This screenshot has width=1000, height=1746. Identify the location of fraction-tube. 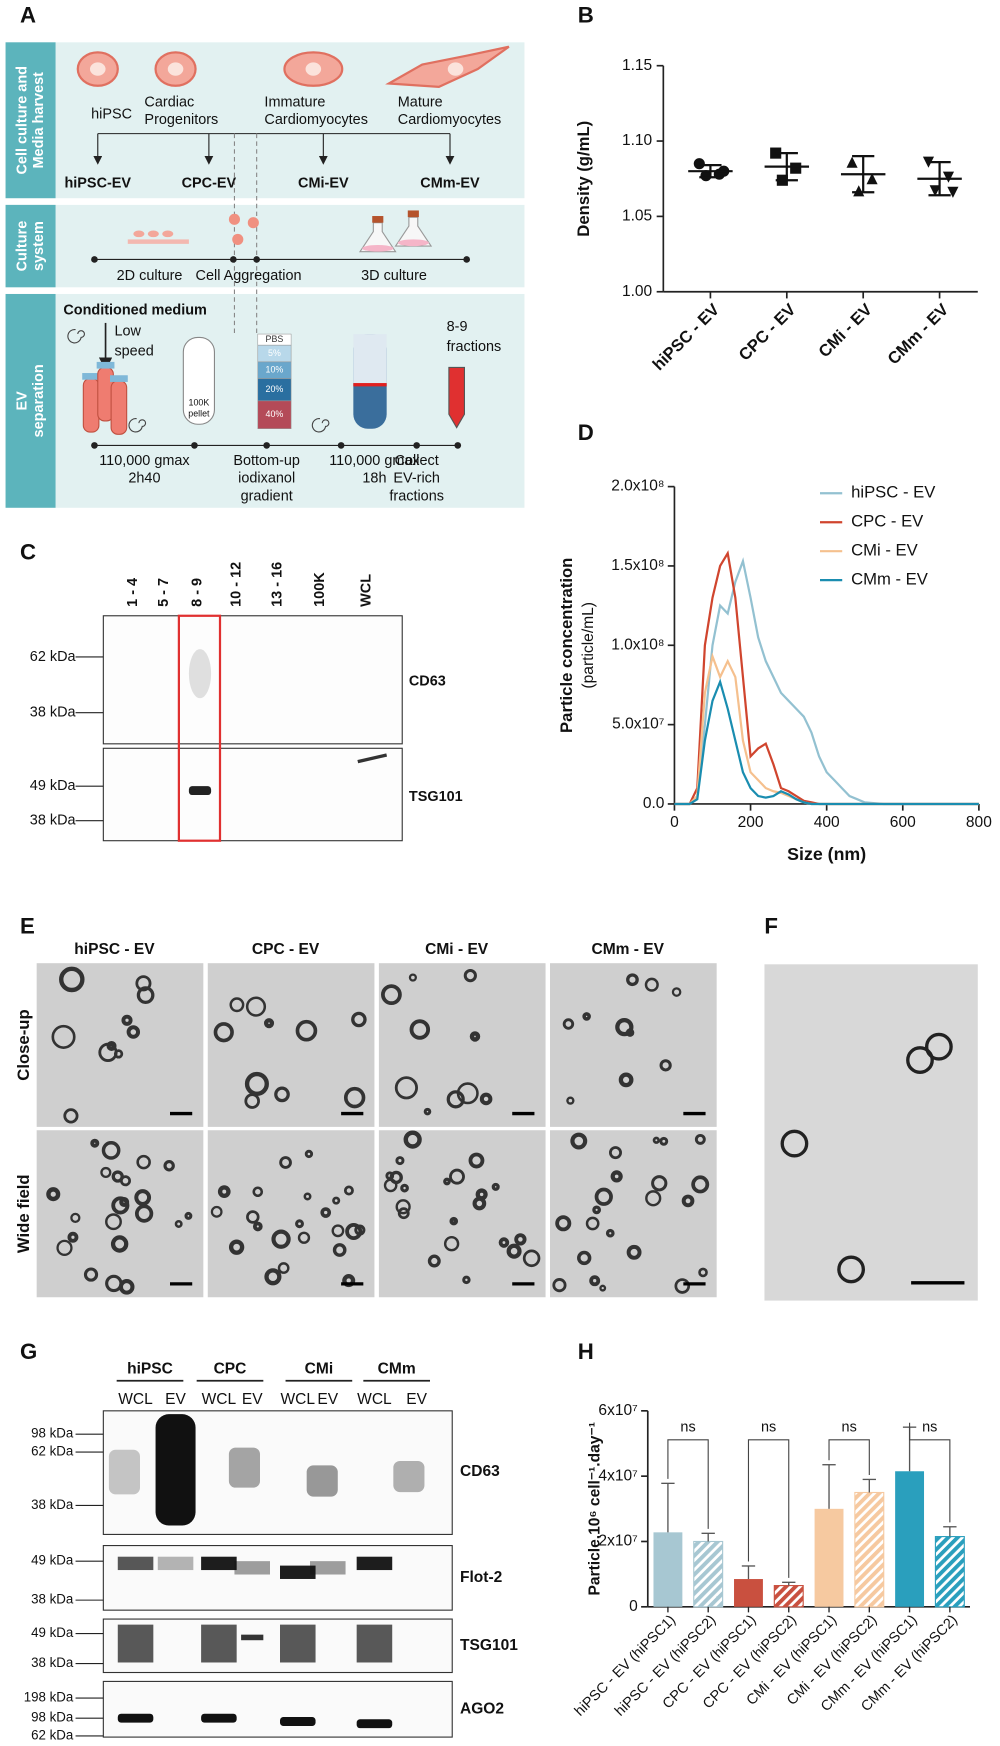
(456, 397).